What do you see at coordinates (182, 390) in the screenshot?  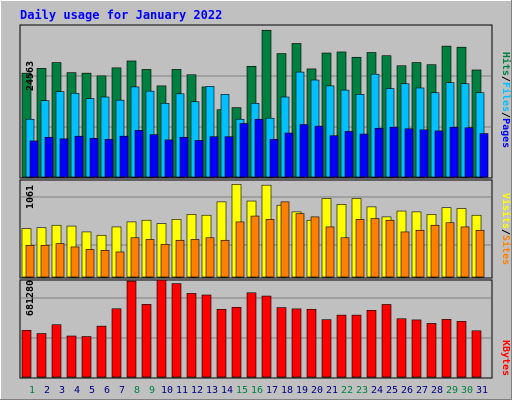 I see `x-label-day-11: 11` at bounding box center [182, 390].